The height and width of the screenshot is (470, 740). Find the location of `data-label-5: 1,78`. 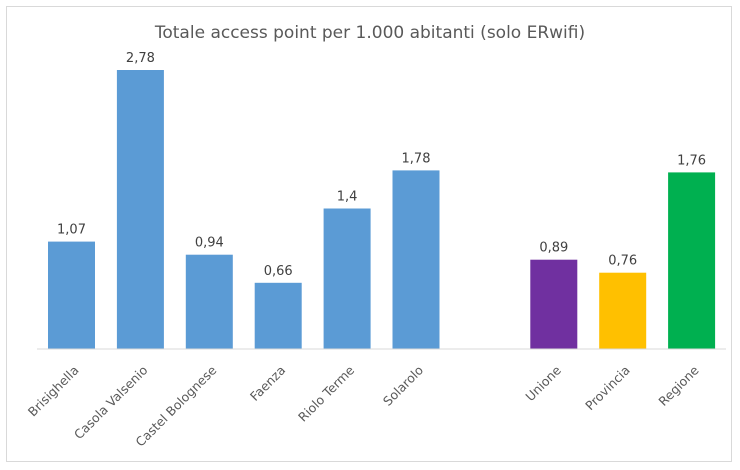

data-label-5: 1,78 is located at coordinates (416, 158).